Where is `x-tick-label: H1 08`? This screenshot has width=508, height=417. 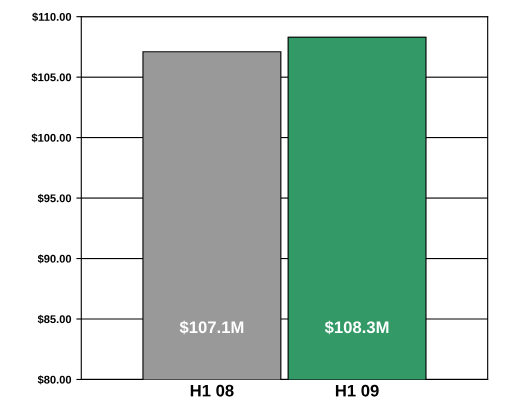 x-tick-label: H1 08 is located at coordinates (212, 390).